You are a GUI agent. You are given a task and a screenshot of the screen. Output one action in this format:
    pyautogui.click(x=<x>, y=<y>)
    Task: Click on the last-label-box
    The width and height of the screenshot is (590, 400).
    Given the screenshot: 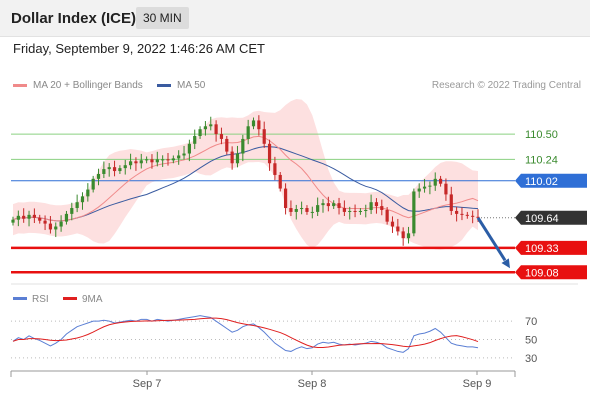 What is the action you would take?
    pyautogui.click(x=551, y=217)
    